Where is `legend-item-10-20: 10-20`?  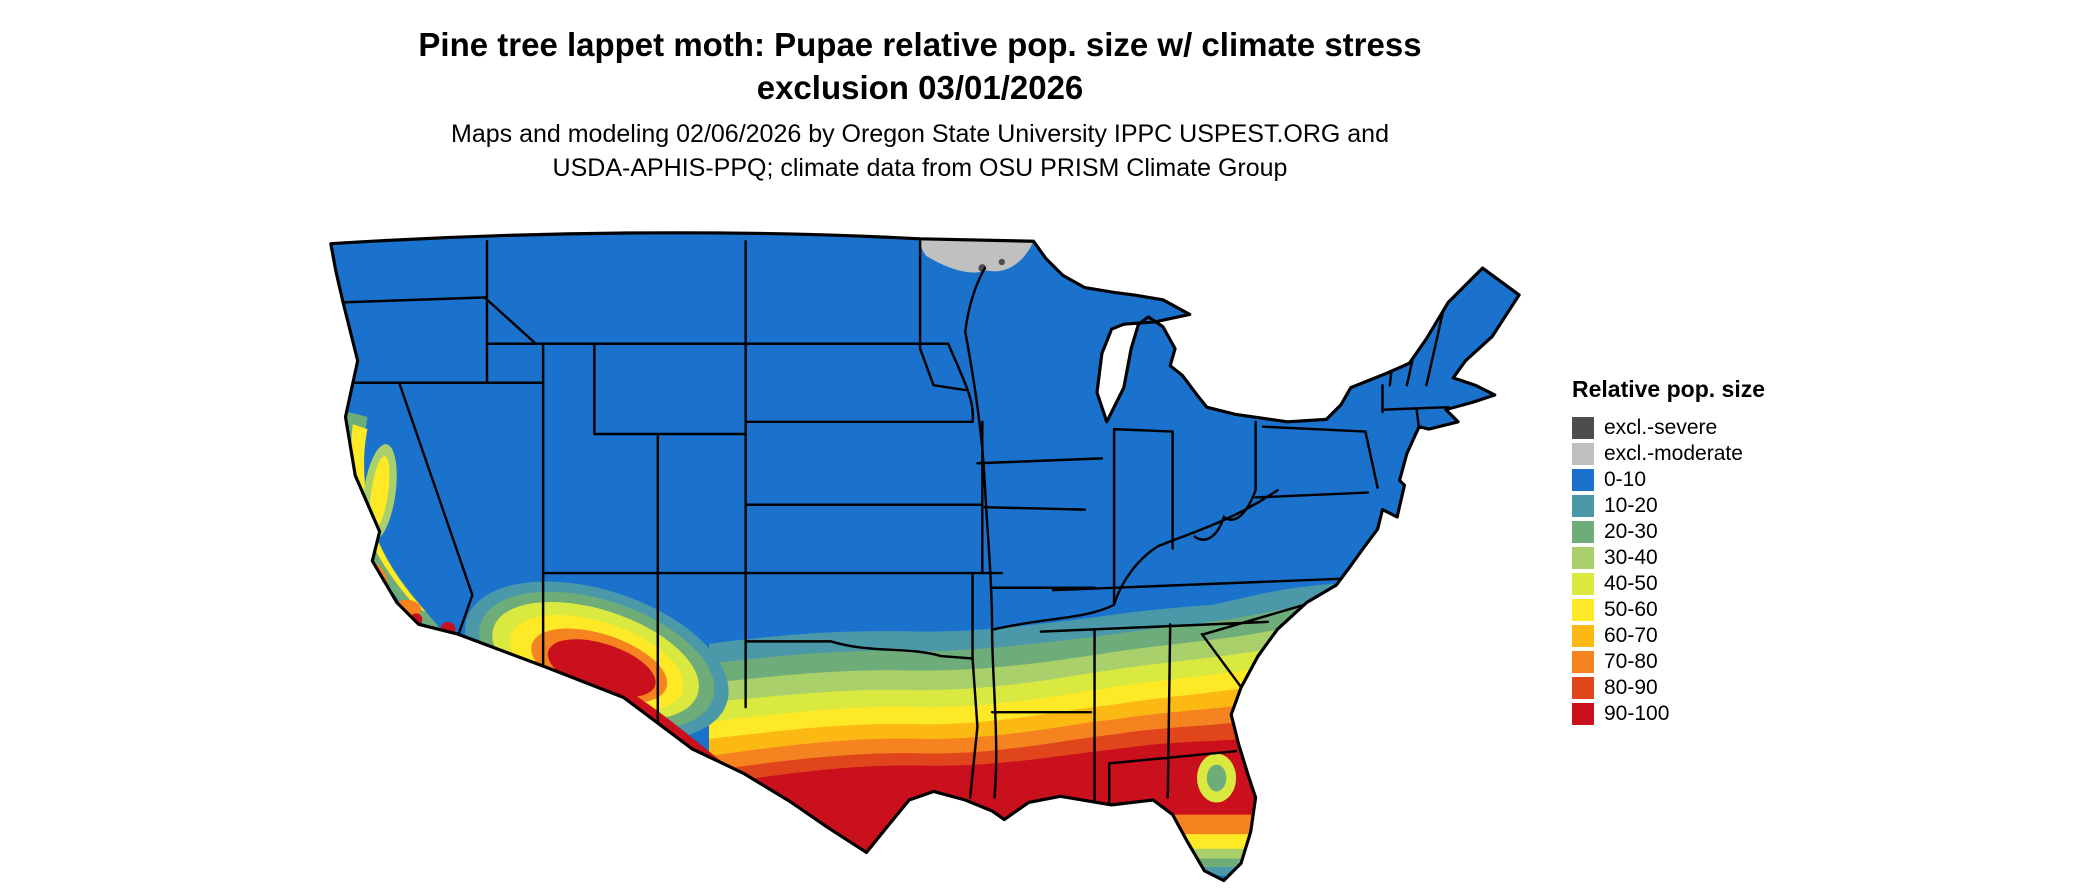 legend-item-10-20: 10-20 is located at coordinates (1668, 506).